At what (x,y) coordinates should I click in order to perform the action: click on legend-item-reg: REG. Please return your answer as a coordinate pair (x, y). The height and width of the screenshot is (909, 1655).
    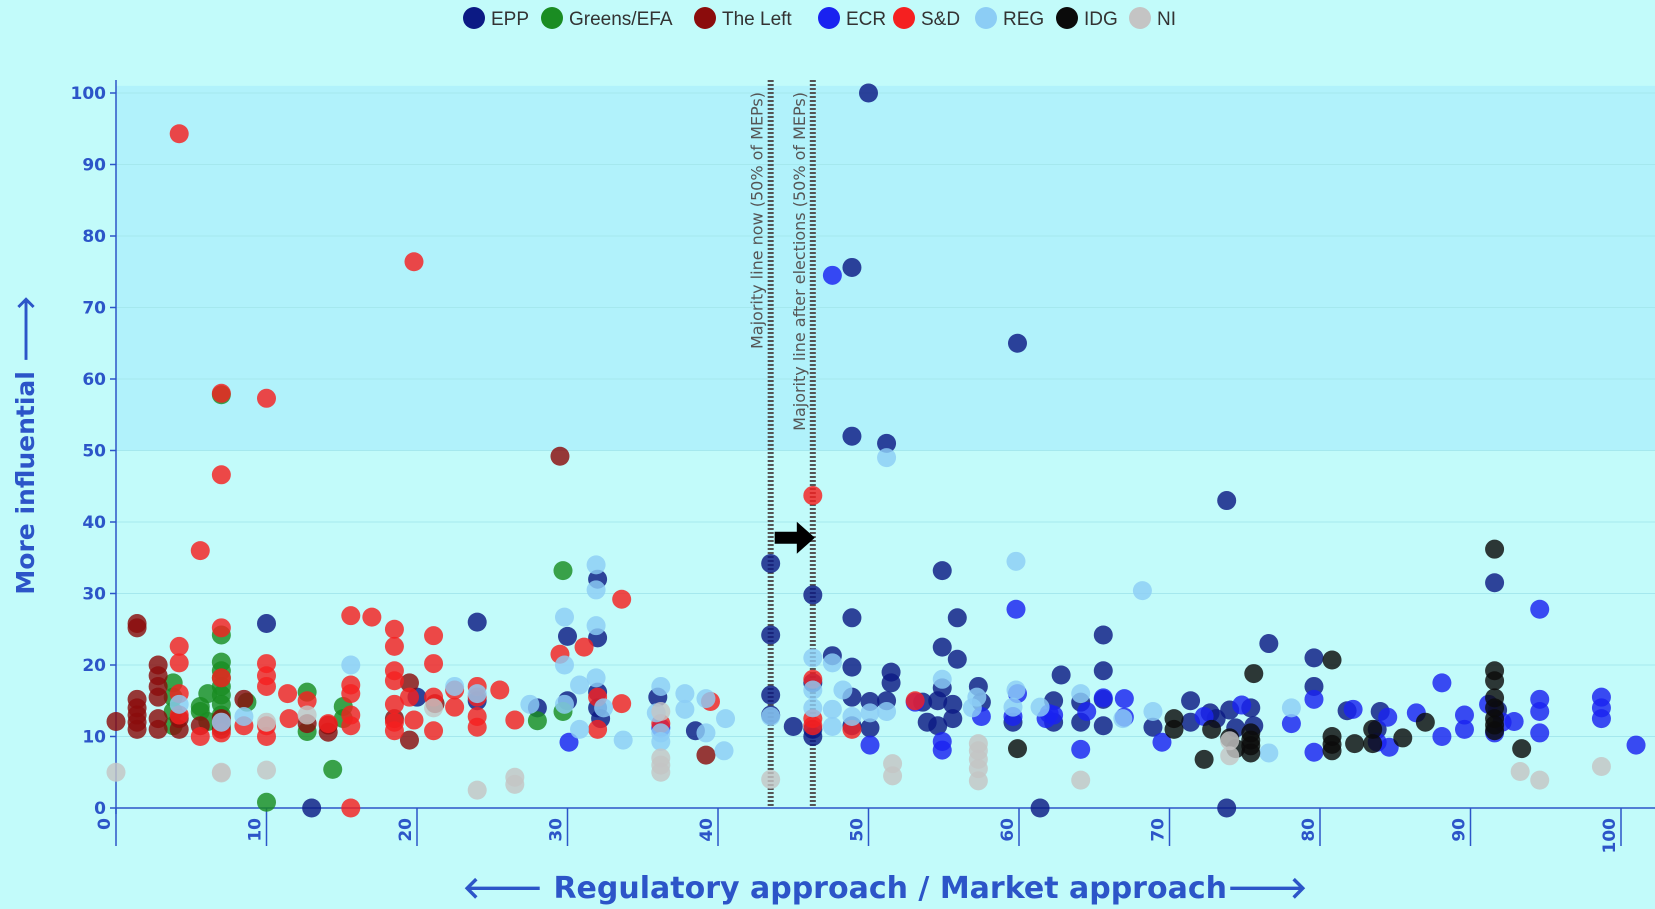
    Looking at the image, I should click on (1009, 18).